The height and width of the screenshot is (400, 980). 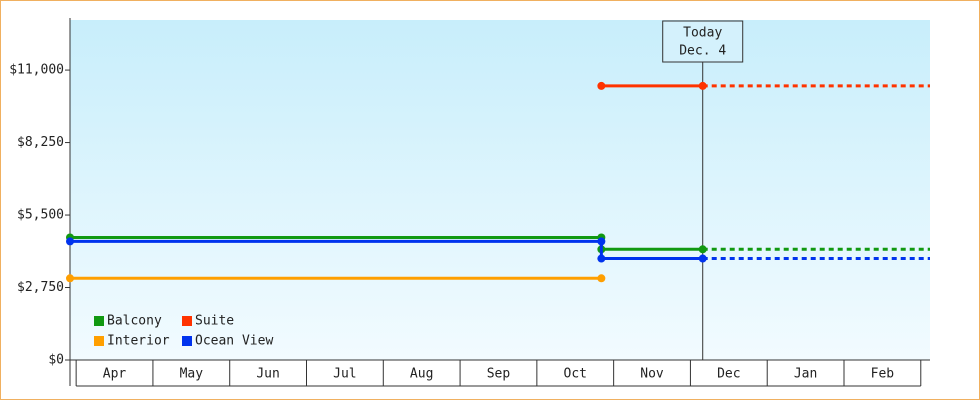 I want to click on x-tick-label: Feb, so click(x=883, y=374).